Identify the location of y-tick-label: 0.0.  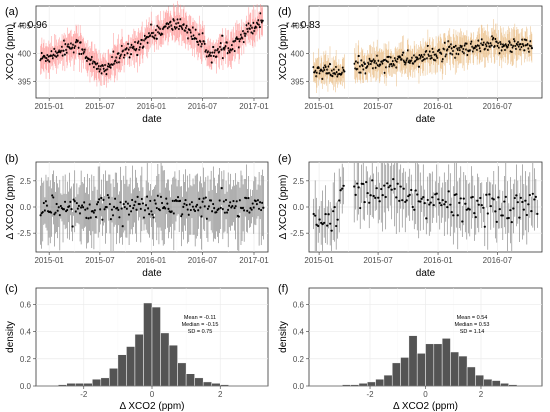
(299, 207).